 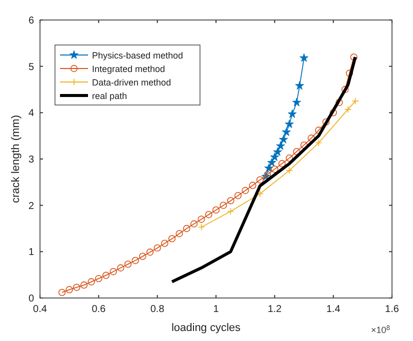 What do you see at coordinates (40, 309) in the screenshot?
I see `x-tick-label: 0.4` at bounding box center [40, 309].